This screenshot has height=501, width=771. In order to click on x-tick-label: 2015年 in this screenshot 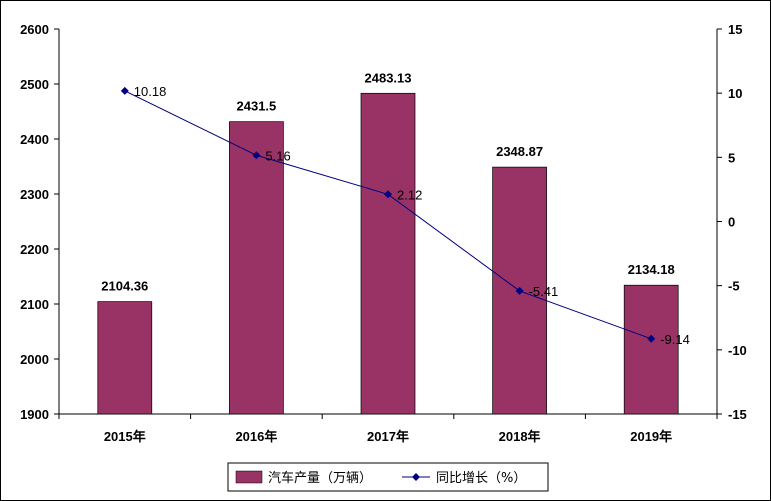, I will do `click(125, 436)`.